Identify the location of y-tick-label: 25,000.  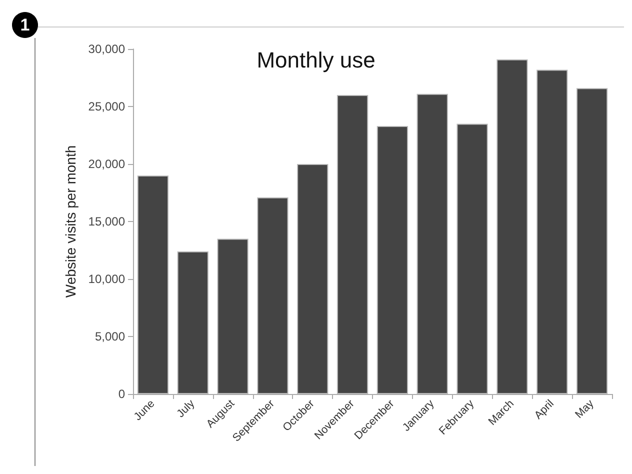
(107, 107).